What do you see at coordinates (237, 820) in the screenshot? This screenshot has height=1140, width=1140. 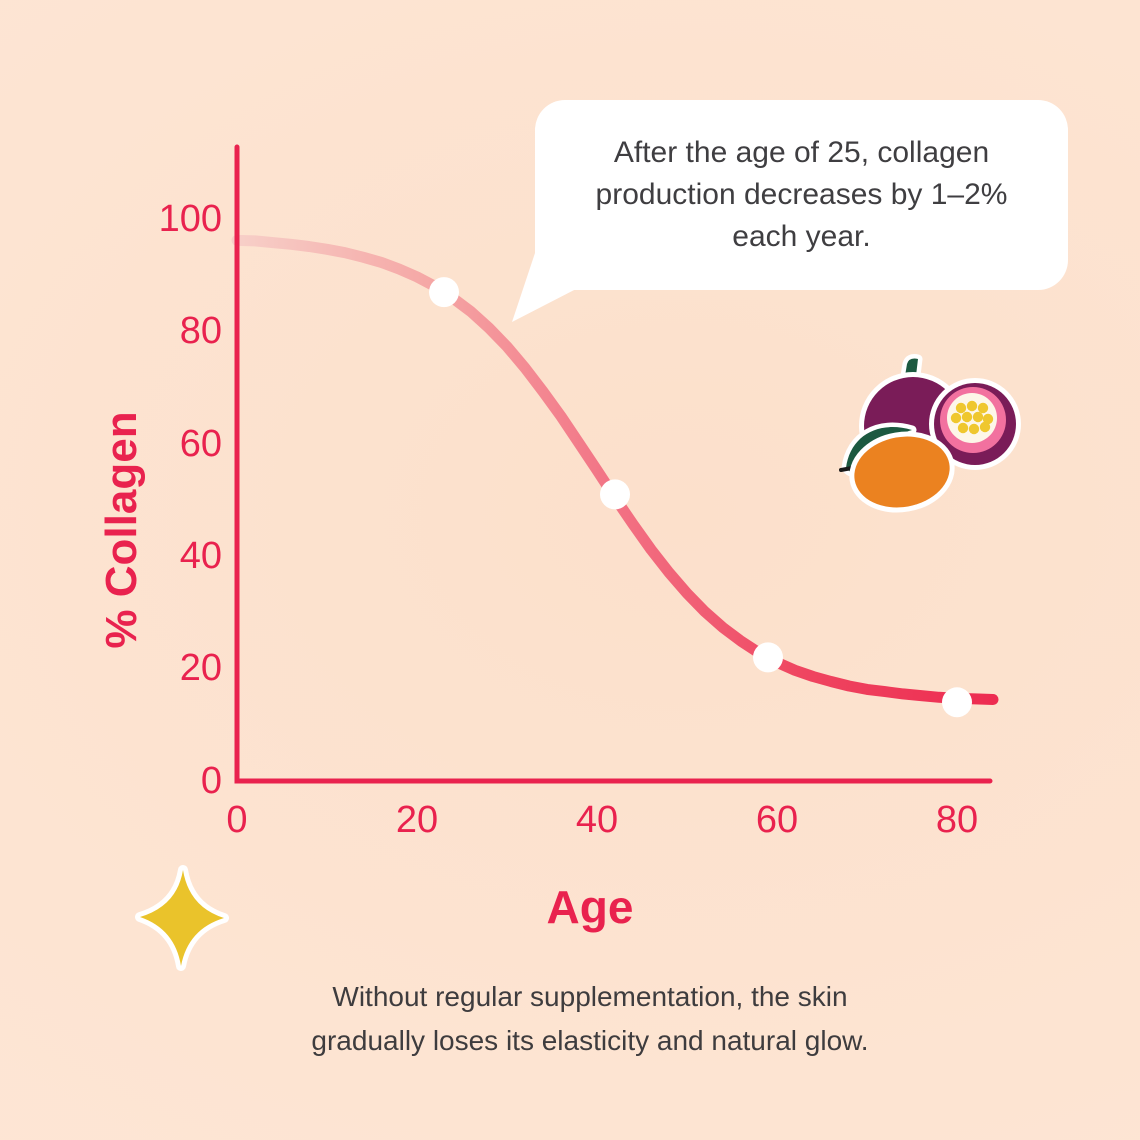 I see `x-tick-0: 0` at bounding box center [237, 820].